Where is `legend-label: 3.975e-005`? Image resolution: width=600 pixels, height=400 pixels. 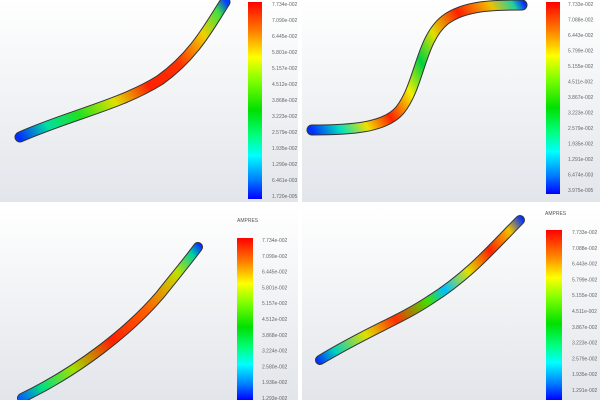 legend-label: 3.975e-005 is located at coordinates (581, 191).